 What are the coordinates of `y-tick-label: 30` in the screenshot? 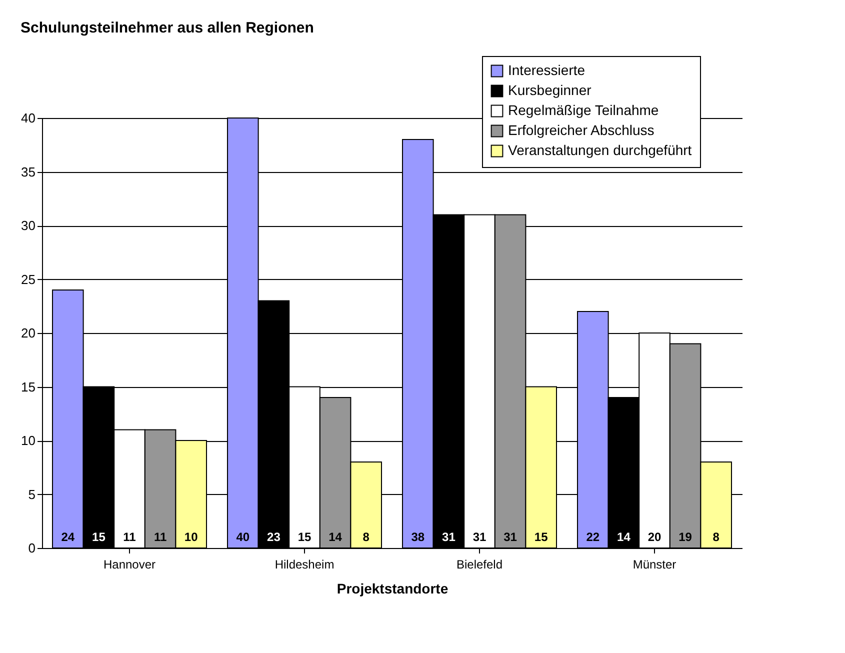 It's located at (28, 225).